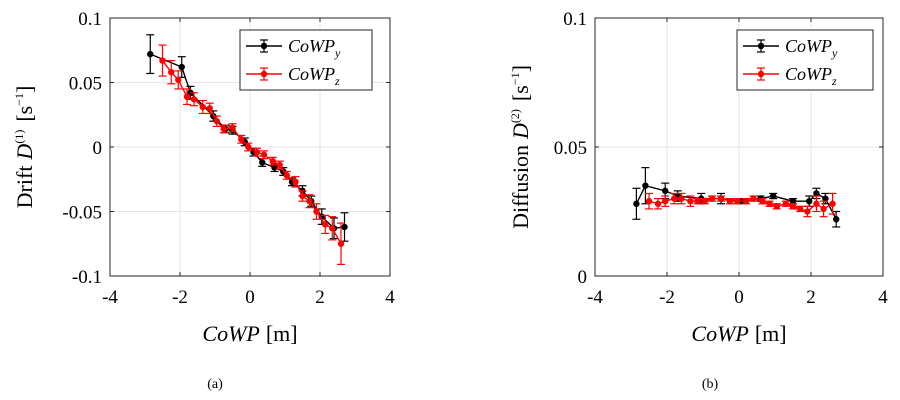 The height and width of the screenshot is (400, 900). I want to click on panel-caption: (b), so click(710, 384).